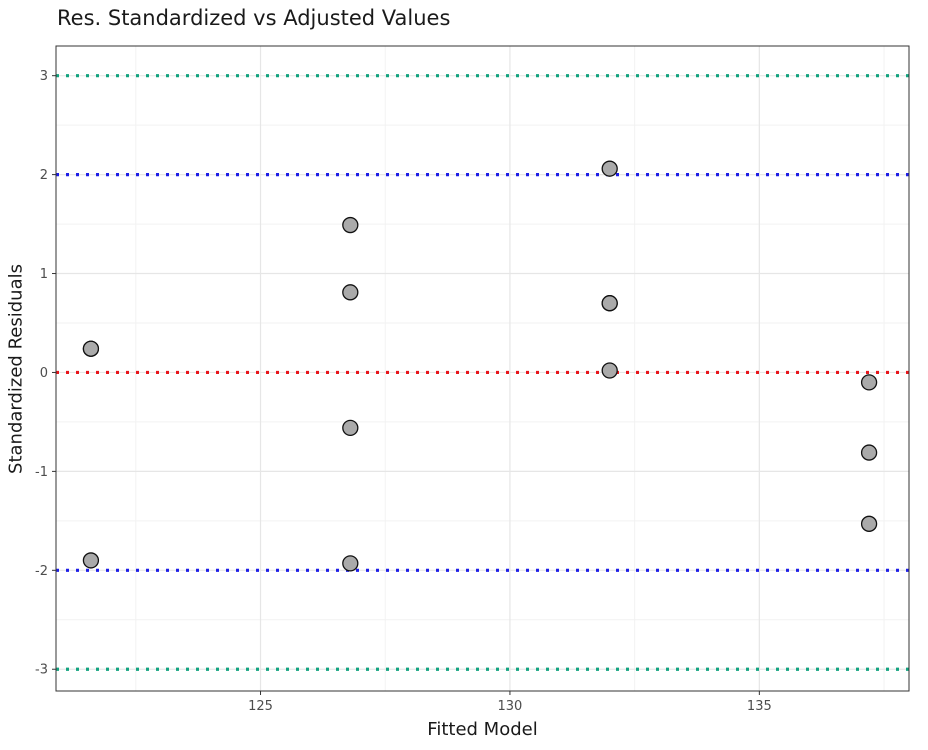  I want to click on y-tick-label: -1, so click(41, 472).